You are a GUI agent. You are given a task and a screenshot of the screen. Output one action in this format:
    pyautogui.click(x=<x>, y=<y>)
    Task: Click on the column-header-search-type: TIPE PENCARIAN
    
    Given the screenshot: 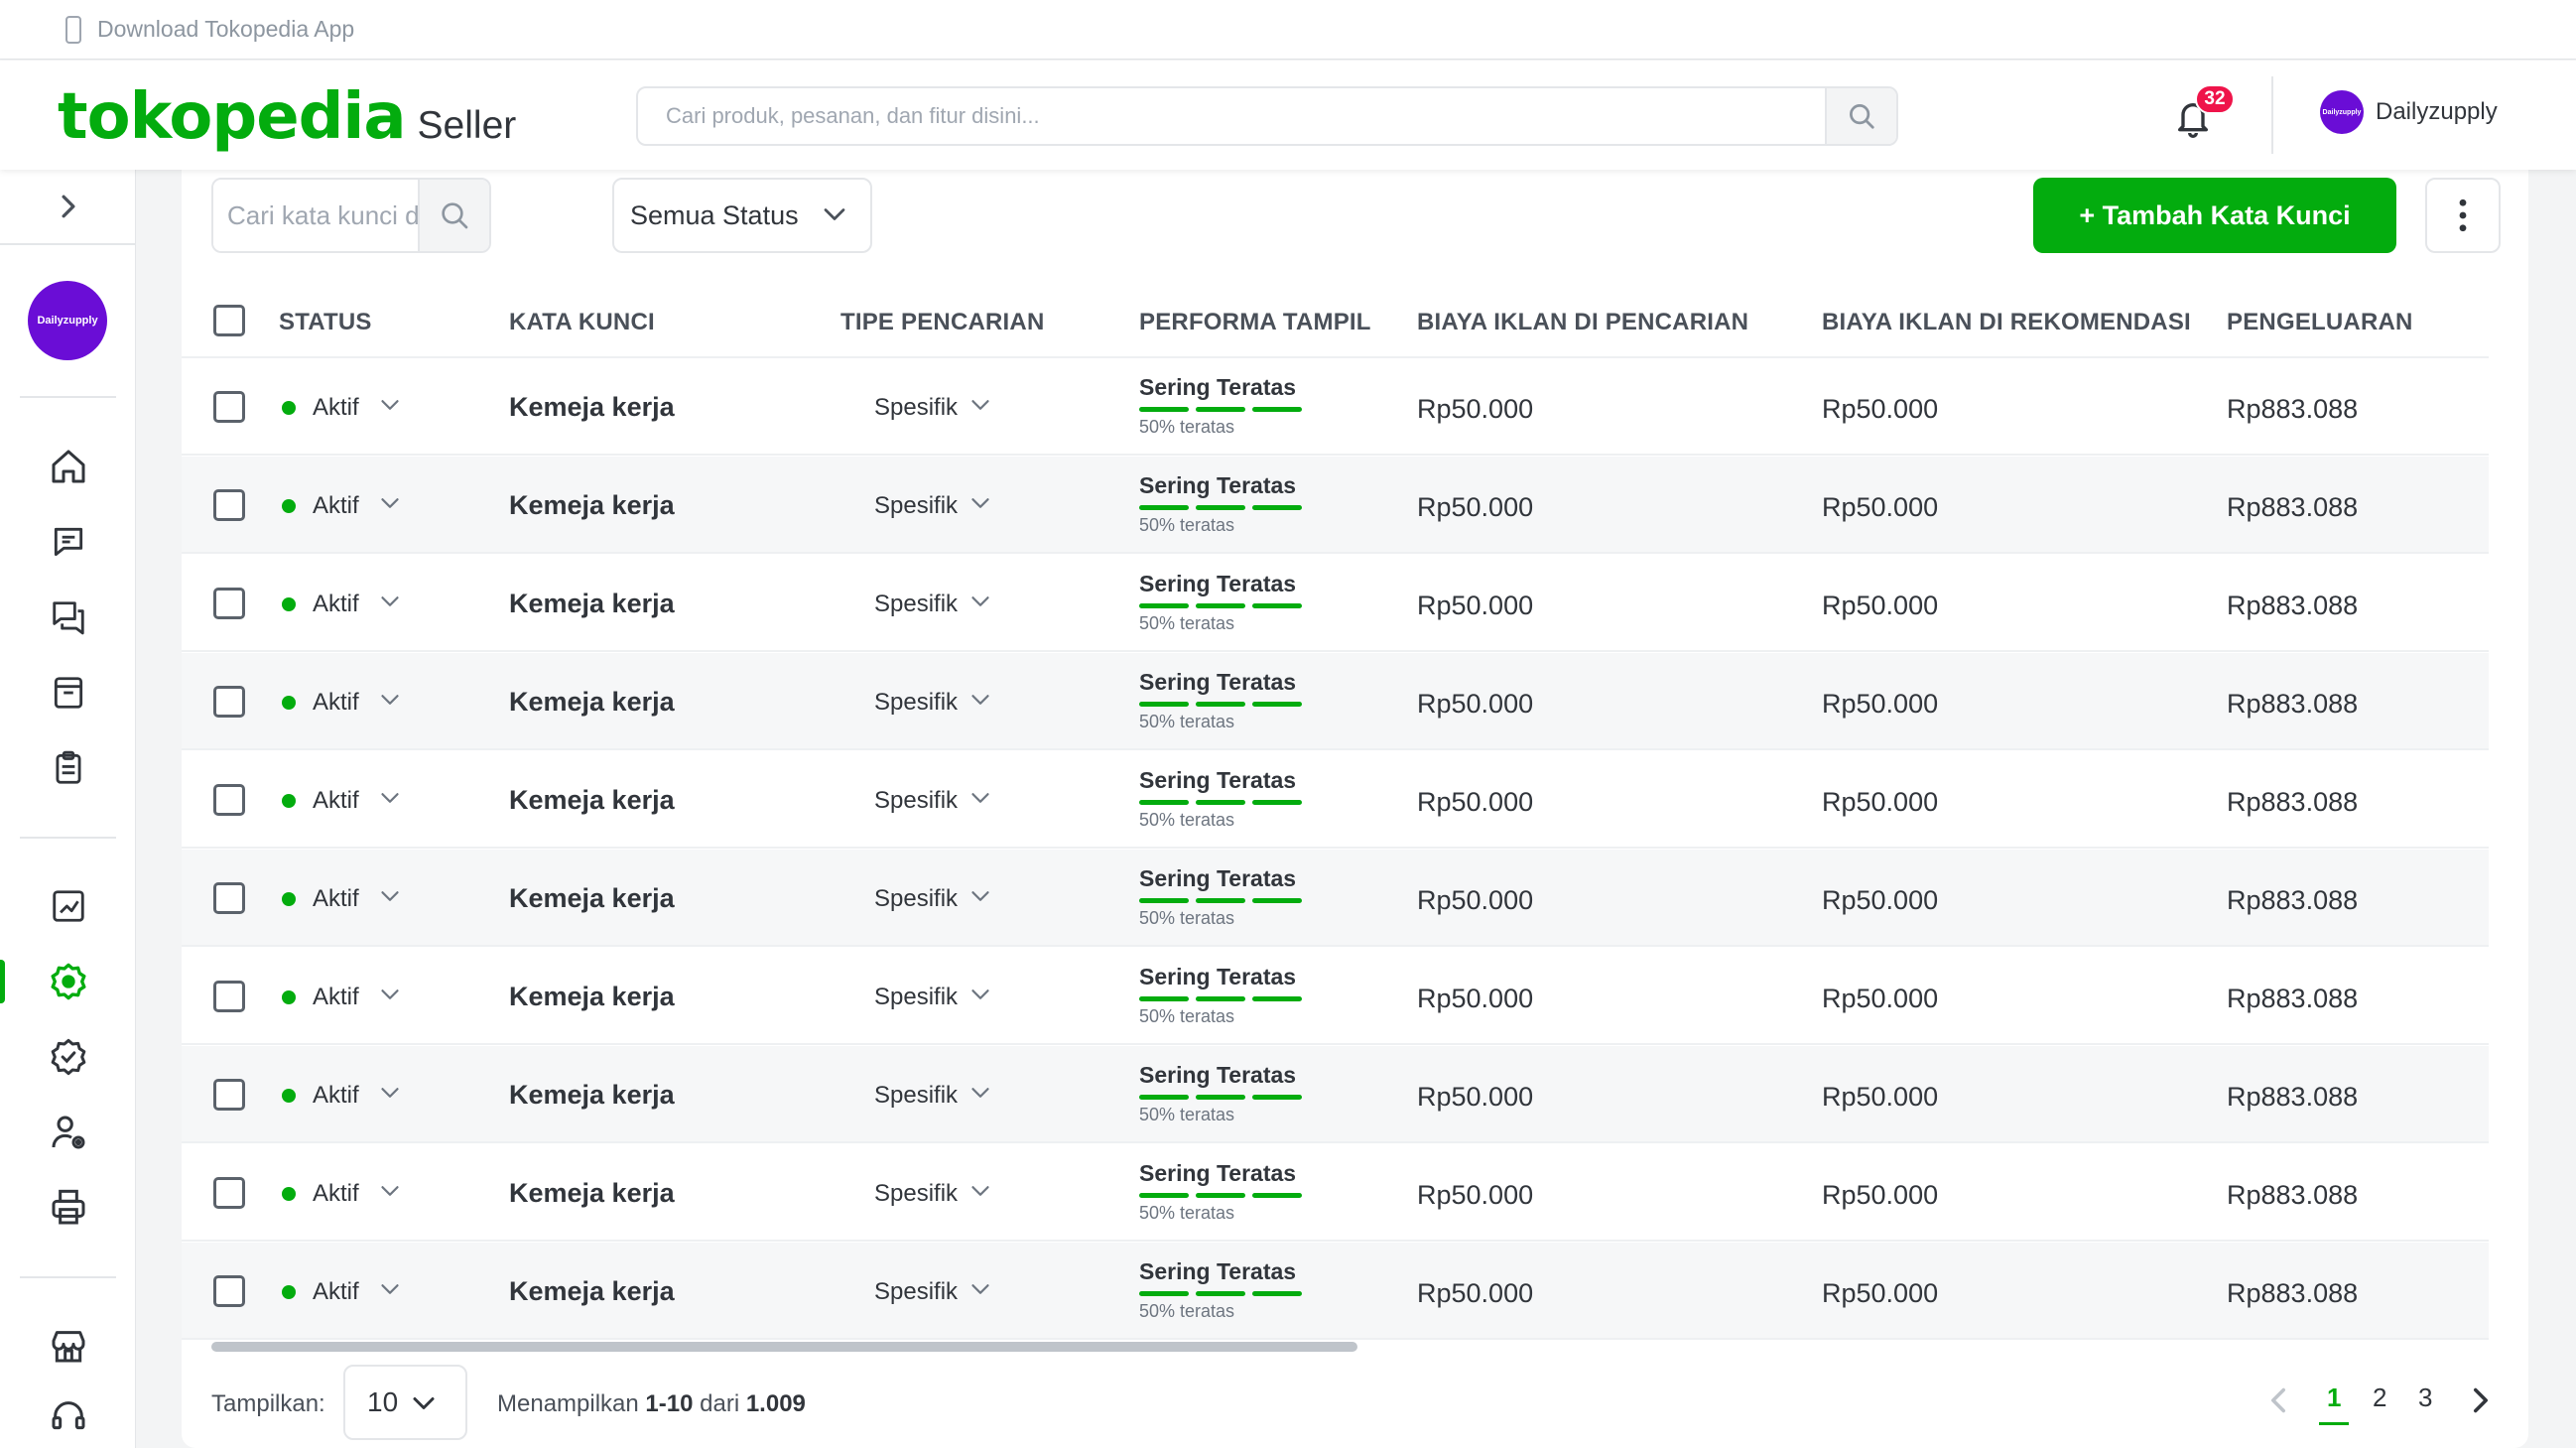 What is the action you would take?
    pyautogui.click(x=943, y=322)
    